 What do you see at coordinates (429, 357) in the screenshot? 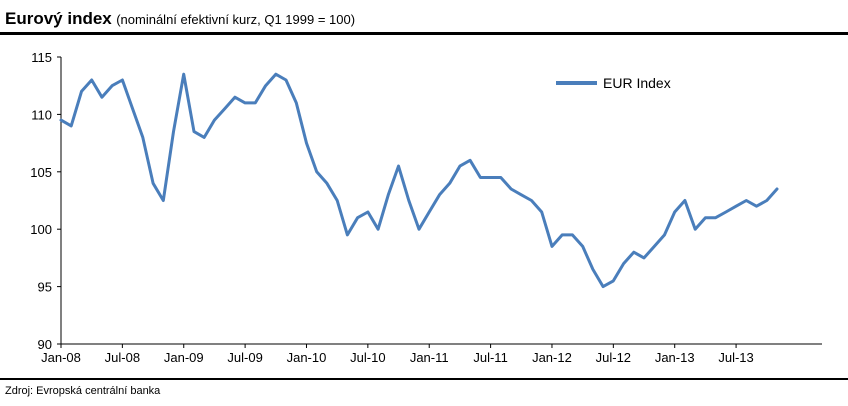
I see `x-tick-label: Jan-11` at bounding box center [429, 357].